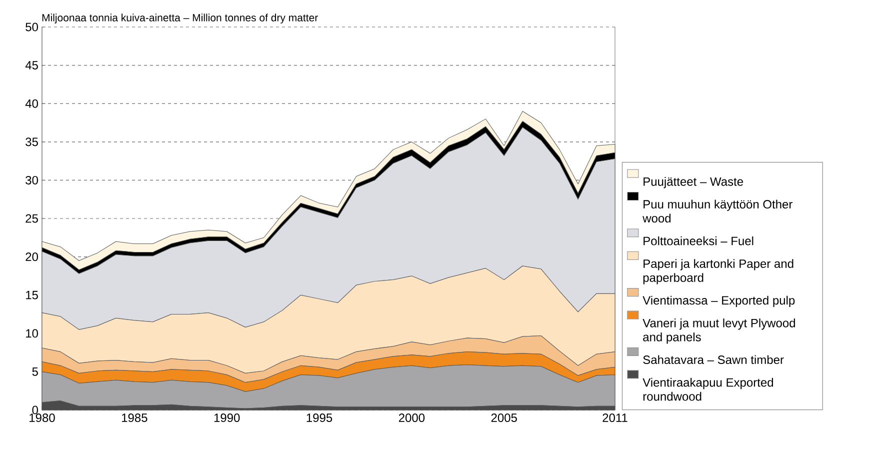  I want to click on x-tick-label: 1995, so click(319, 418).